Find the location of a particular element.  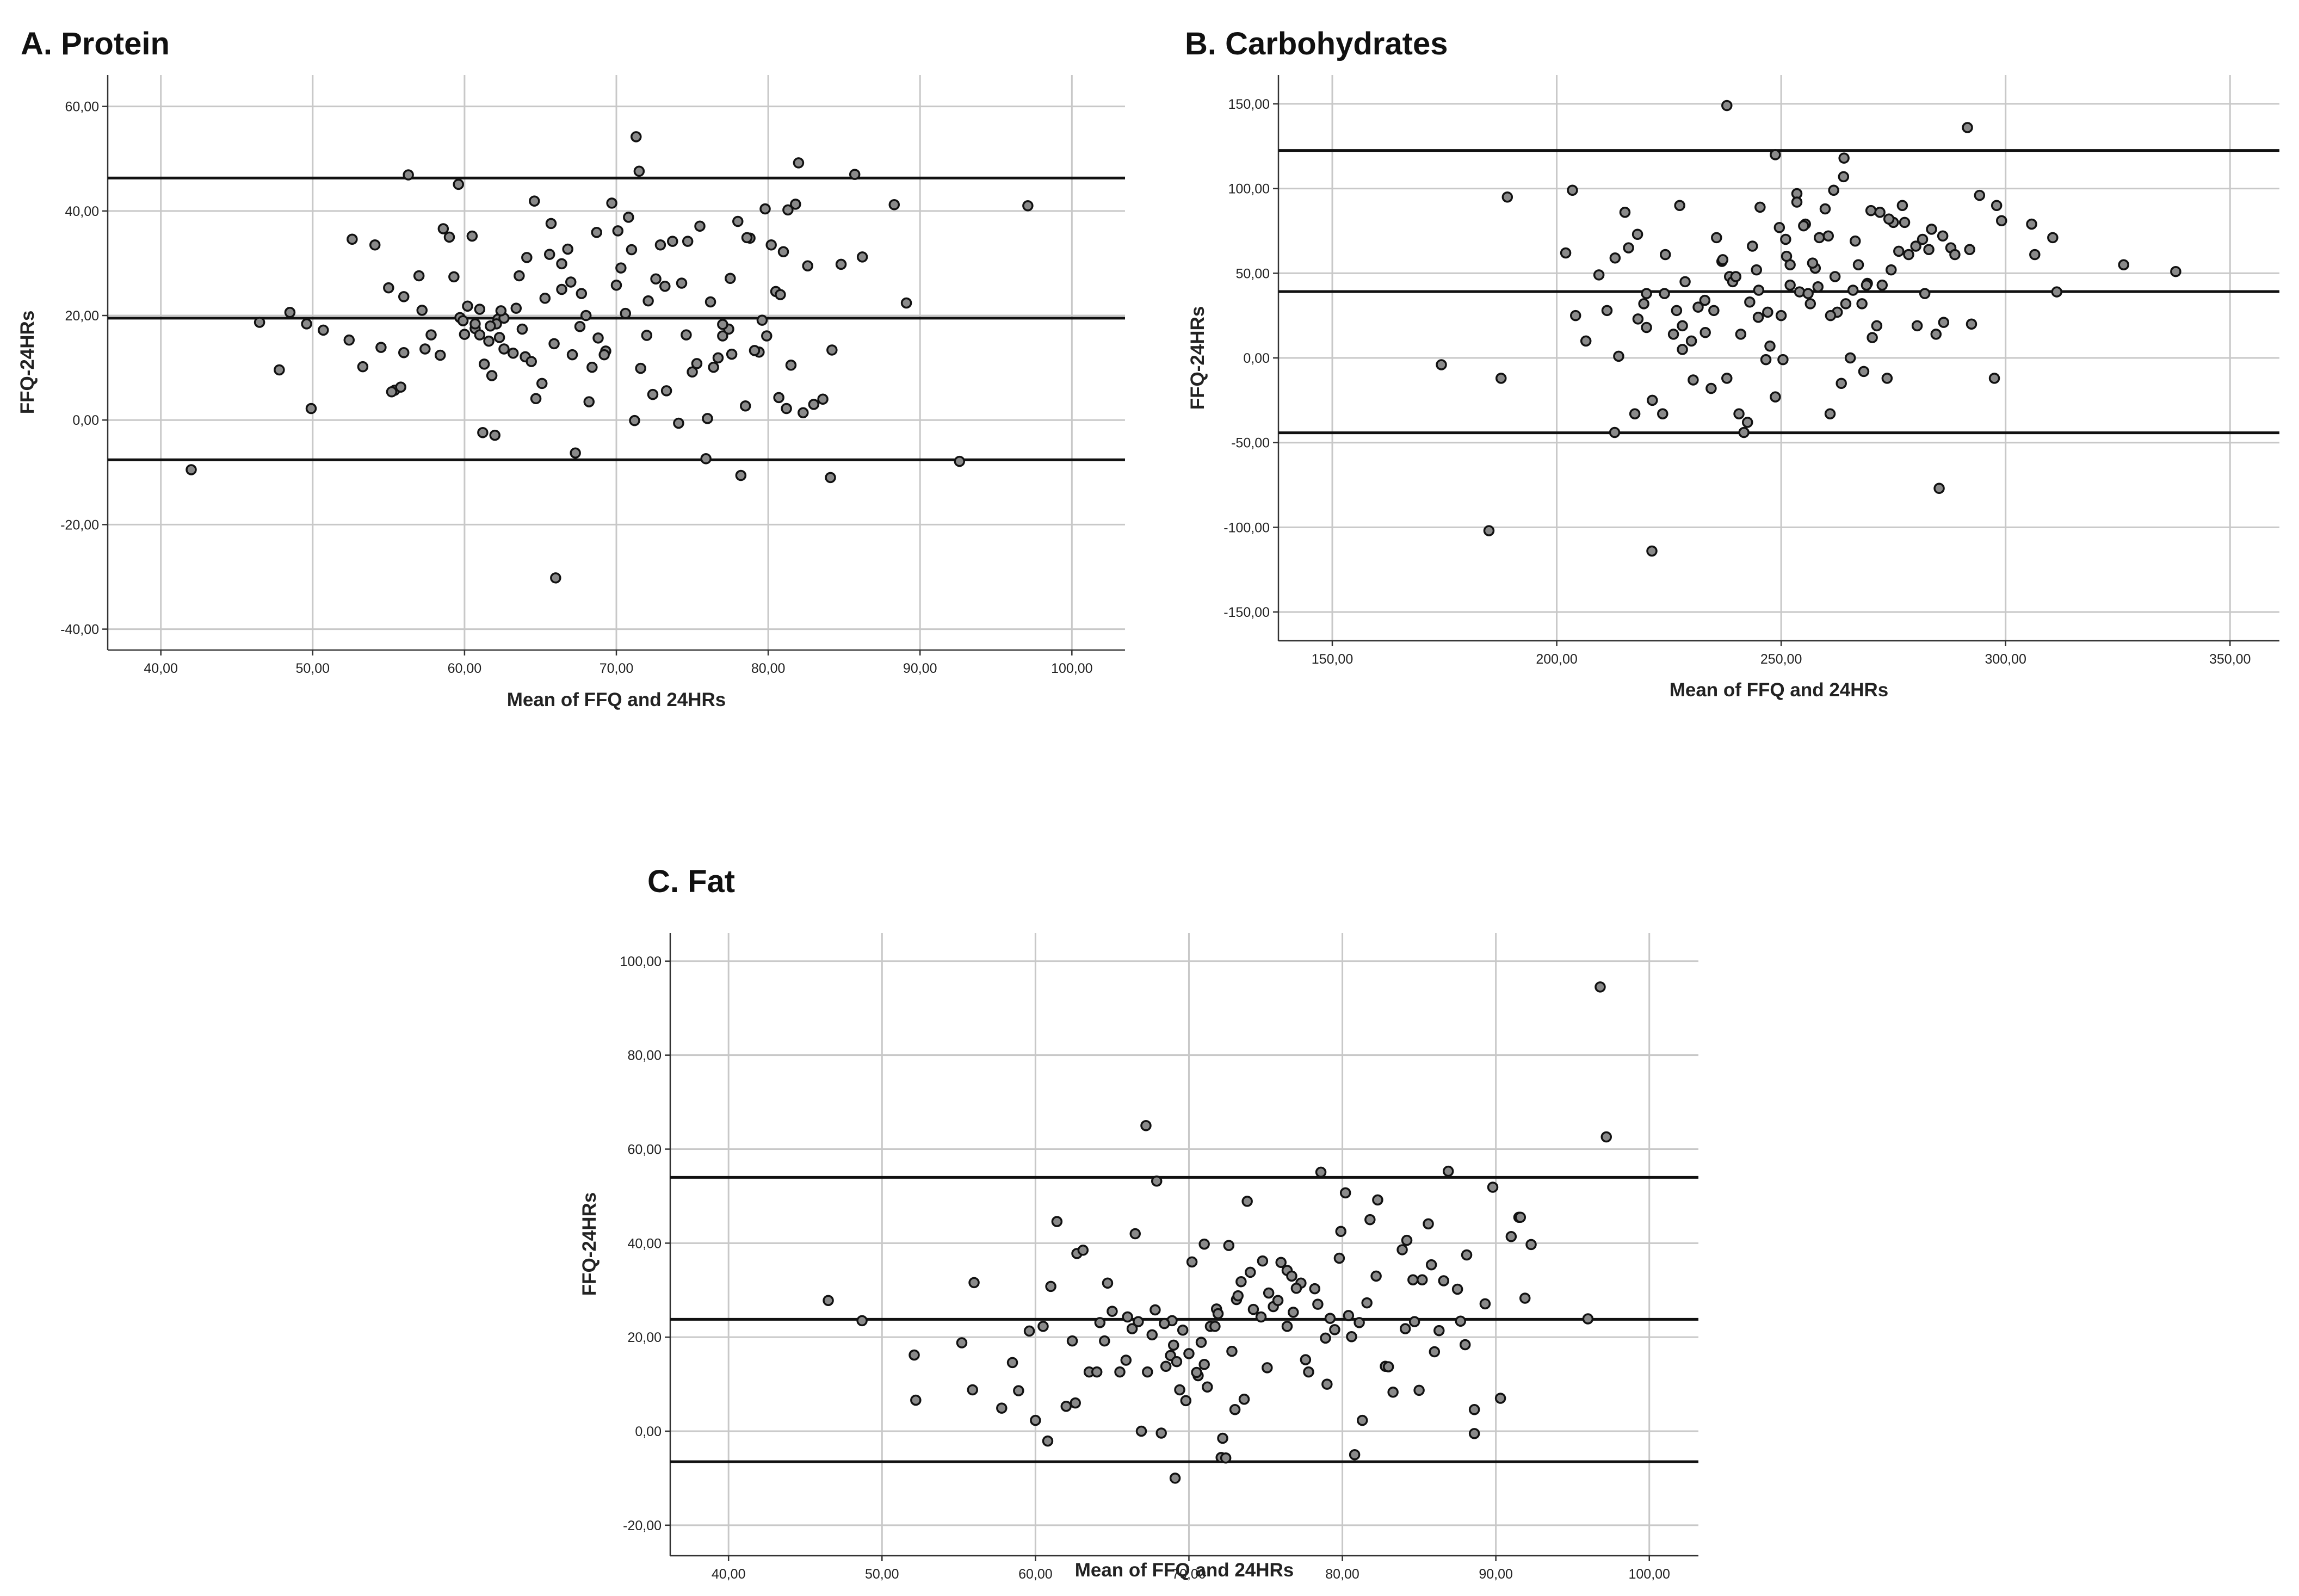

y-tick-label: -100,00 is located at coordinates (1247, 527).